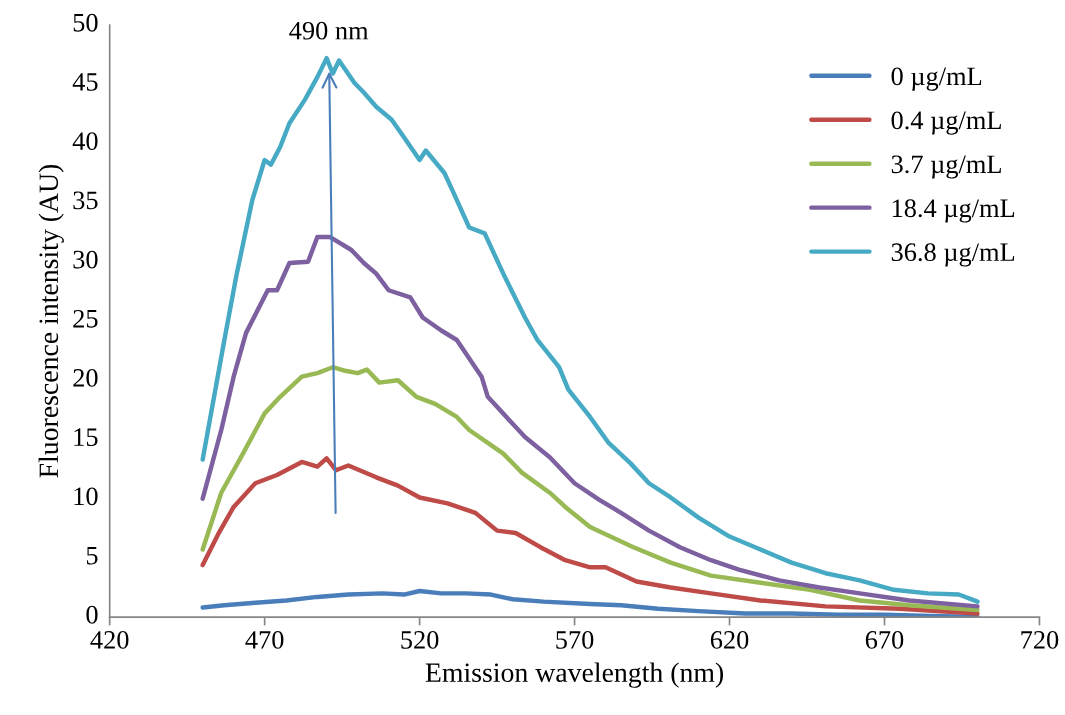 The image size is (1065, 715). What do you see at coordinates (946, 123) in the screenshot?
I see `legend-label: 0.4 µg/mL` at bounding box center [946, 123].